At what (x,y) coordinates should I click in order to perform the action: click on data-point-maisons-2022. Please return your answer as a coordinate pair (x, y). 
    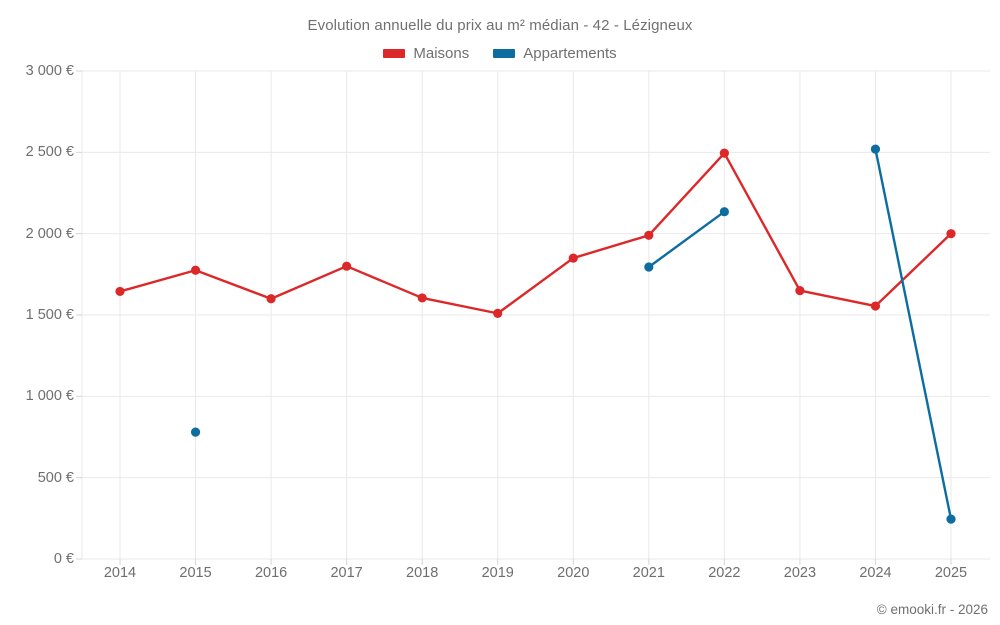
    Looking at the image, I should click on (724, 153).